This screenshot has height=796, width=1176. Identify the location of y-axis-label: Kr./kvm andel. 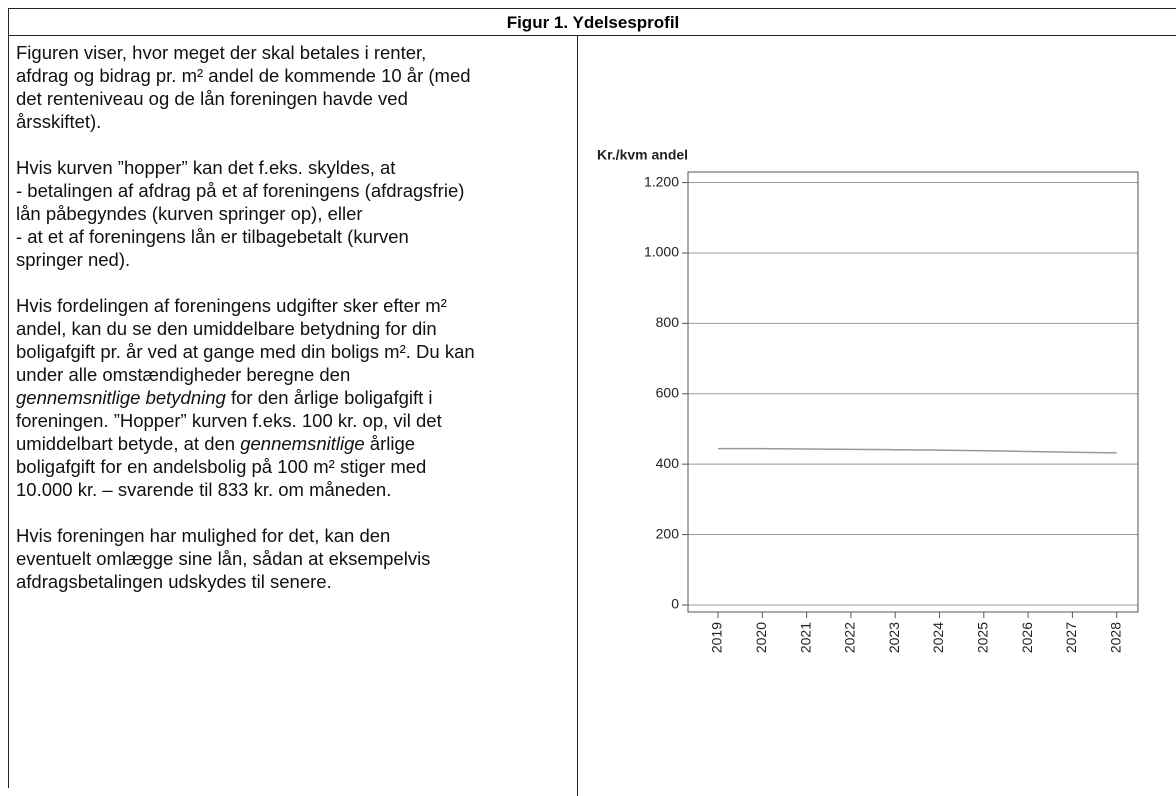
(642, 155).